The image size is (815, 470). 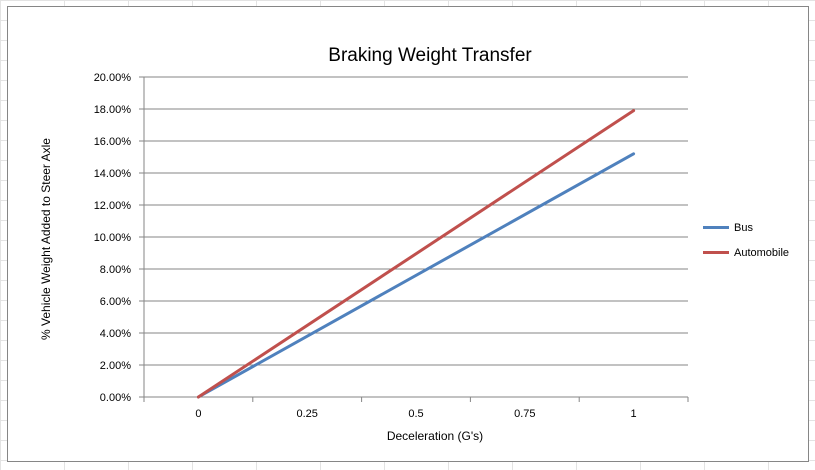 What do you see at coordinates (524, 414) in the screenshot?
I see `x-tick-label: 0.75` at bounding box center [524, 414].